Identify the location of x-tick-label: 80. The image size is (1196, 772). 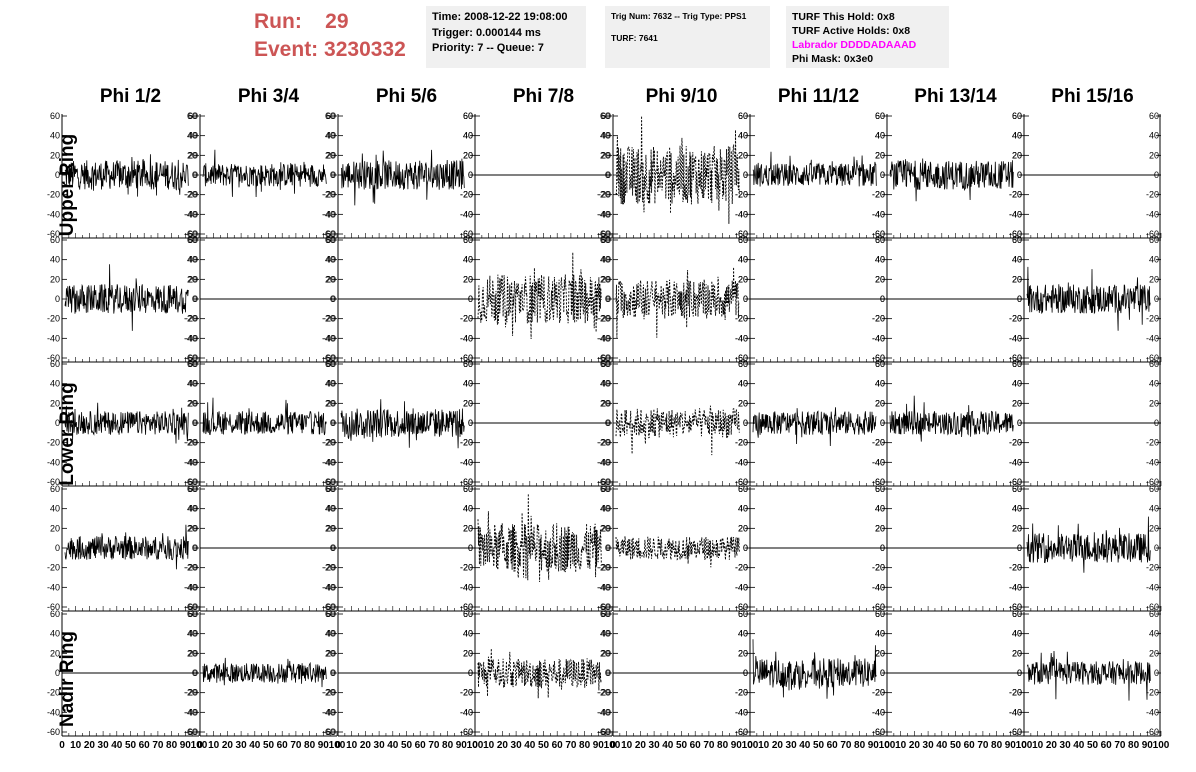
(997, 745).